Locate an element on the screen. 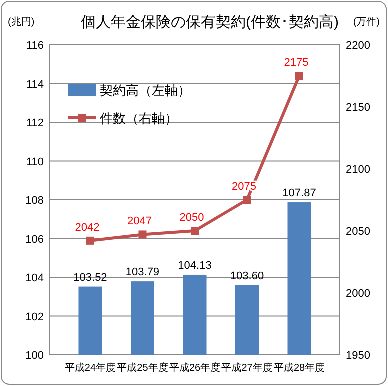 The image size is (388, 386). y-tick-label: 102 is located at coordinates (35, 317).